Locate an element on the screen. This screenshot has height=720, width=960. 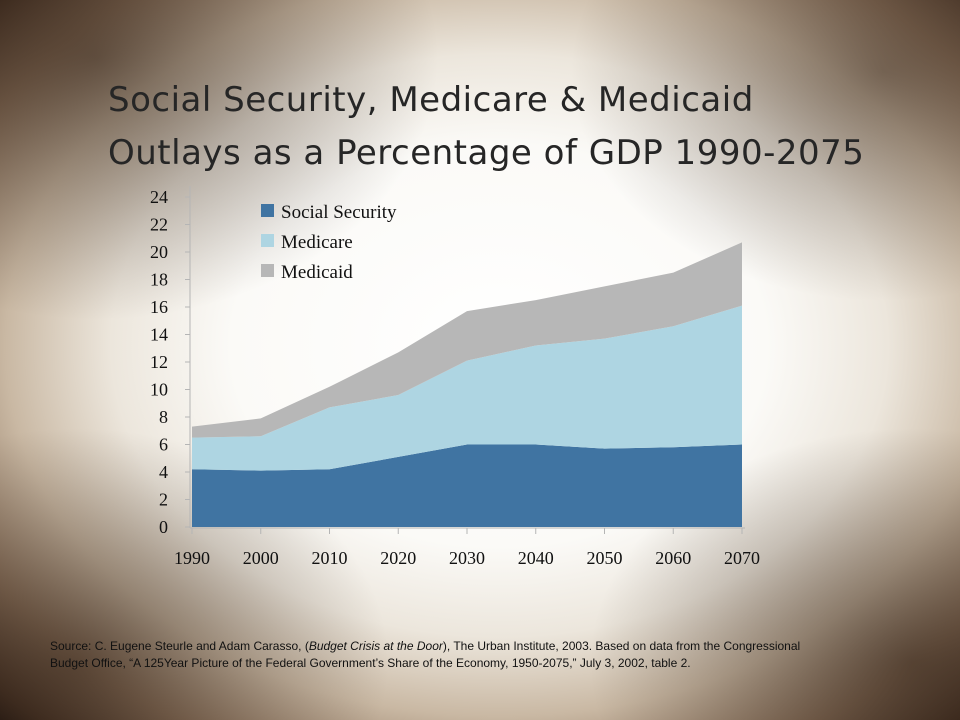
y-tick-label: 2 is located at coordinates (163, 500).